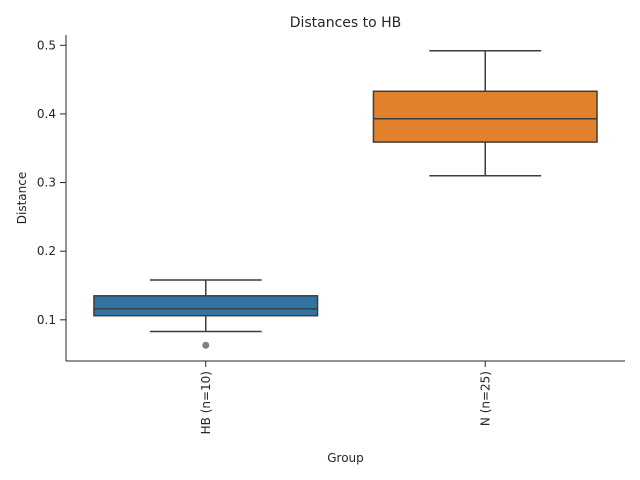 The image size is (640, 480). I want to click on y-axis-ticks: 0.1 0.2 0.3 0.4 0.5, so click(51, 182).